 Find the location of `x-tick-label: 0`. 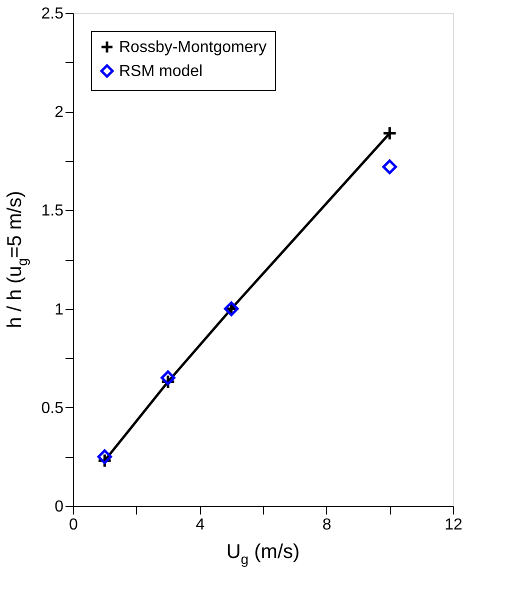

x-tick-label: 0 is located at coordinates (73, 525).